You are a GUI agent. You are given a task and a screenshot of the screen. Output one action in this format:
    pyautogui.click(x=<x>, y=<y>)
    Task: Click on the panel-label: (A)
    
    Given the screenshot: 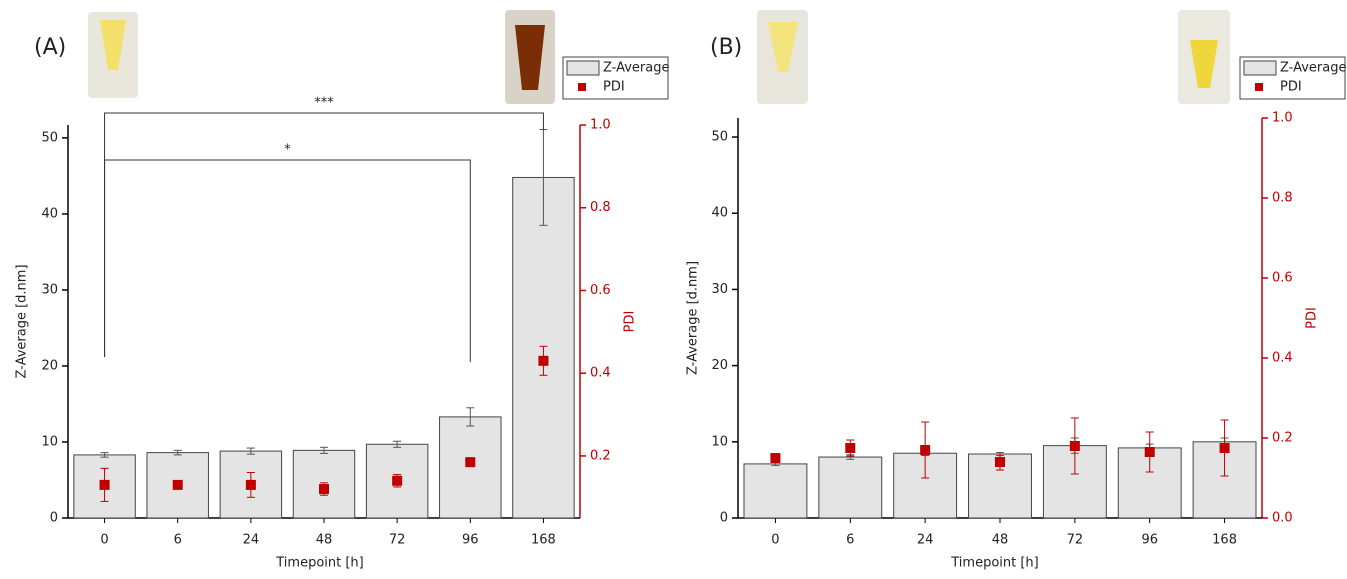 What is the action you would take?
    pyautogui.click(x=50, y=47)
    